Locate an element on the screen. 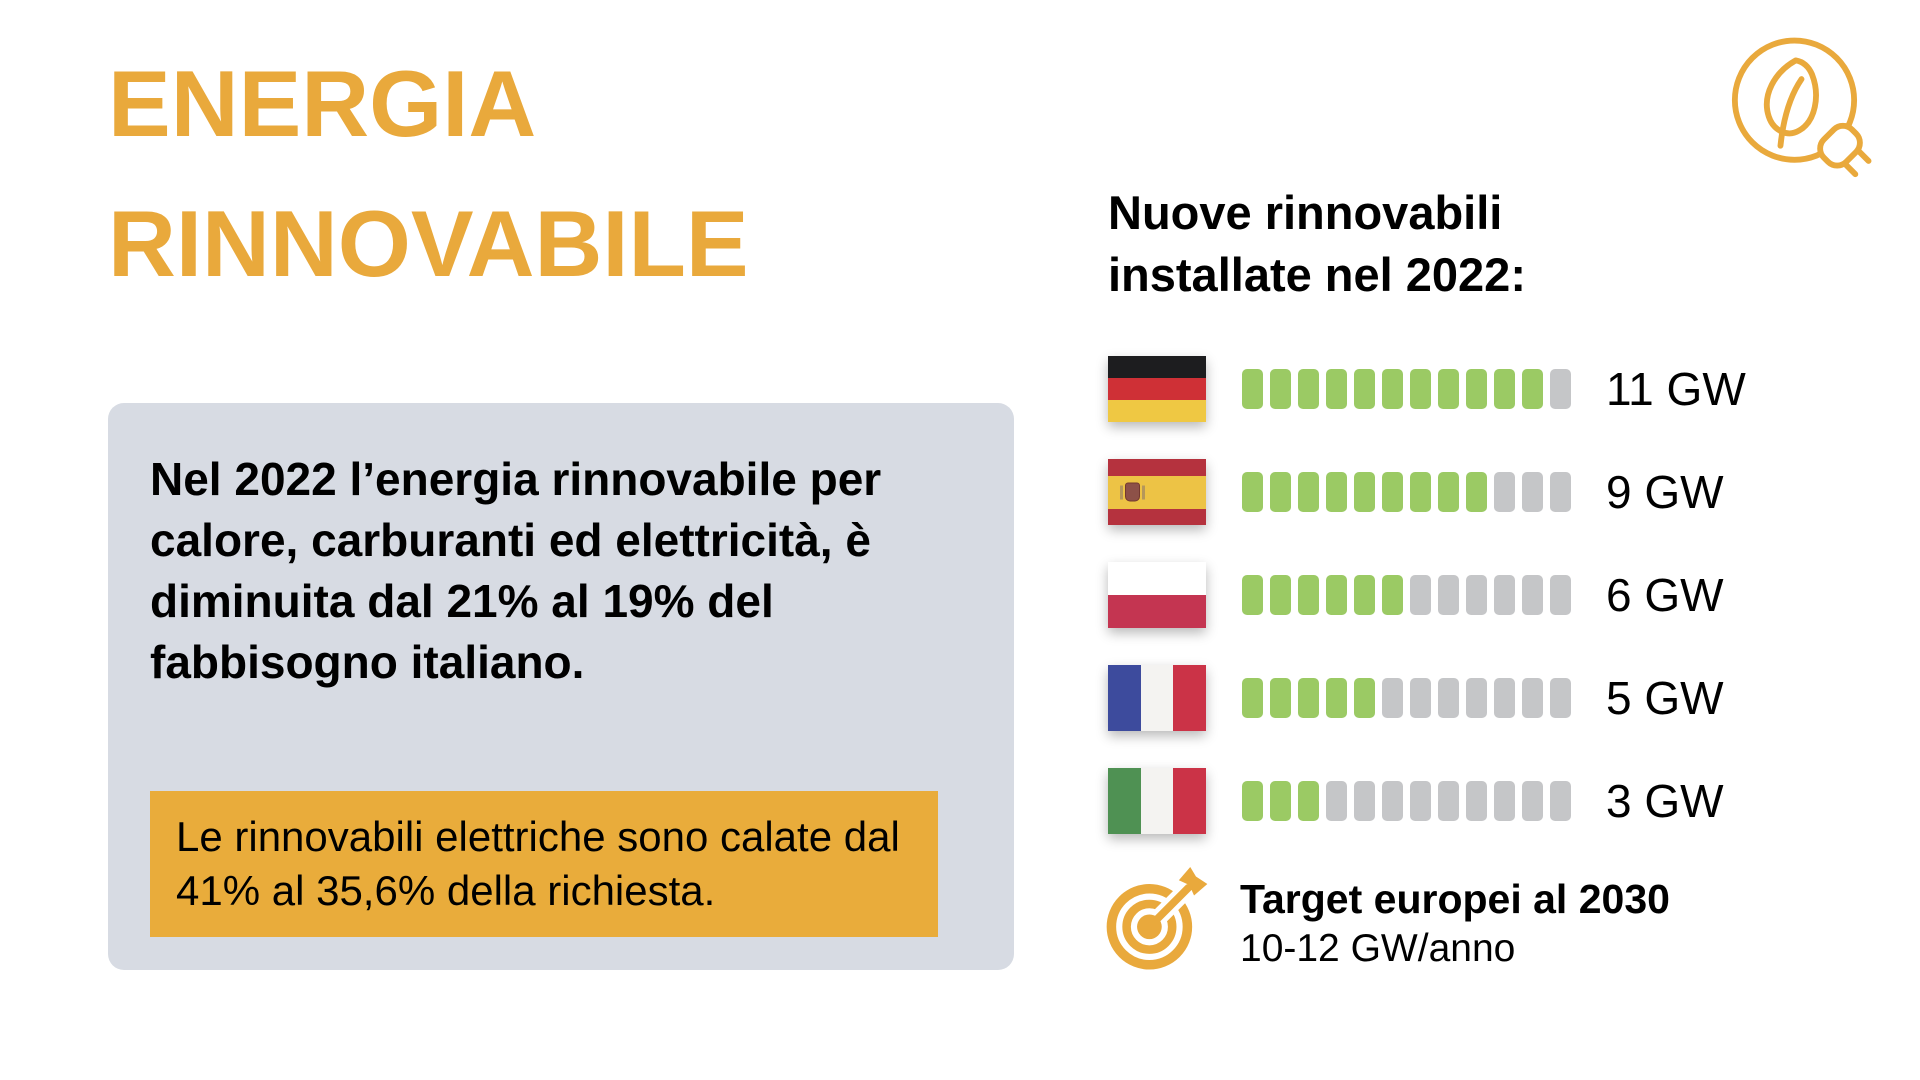  chart-row-italy: 3 GW is located at coordinates (1427, 801).